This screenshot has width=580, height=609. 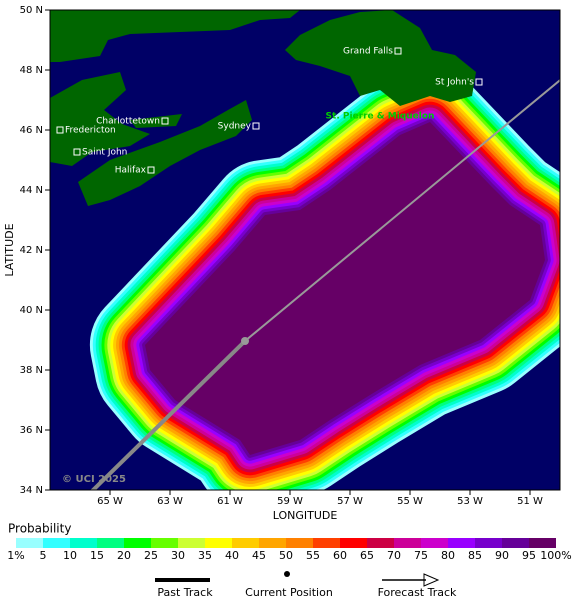 What do you see at coordinates (417, 592) in the screenshot?
I see `legend-forecast-label: Forecast Track` at bounding box center [417, 592].